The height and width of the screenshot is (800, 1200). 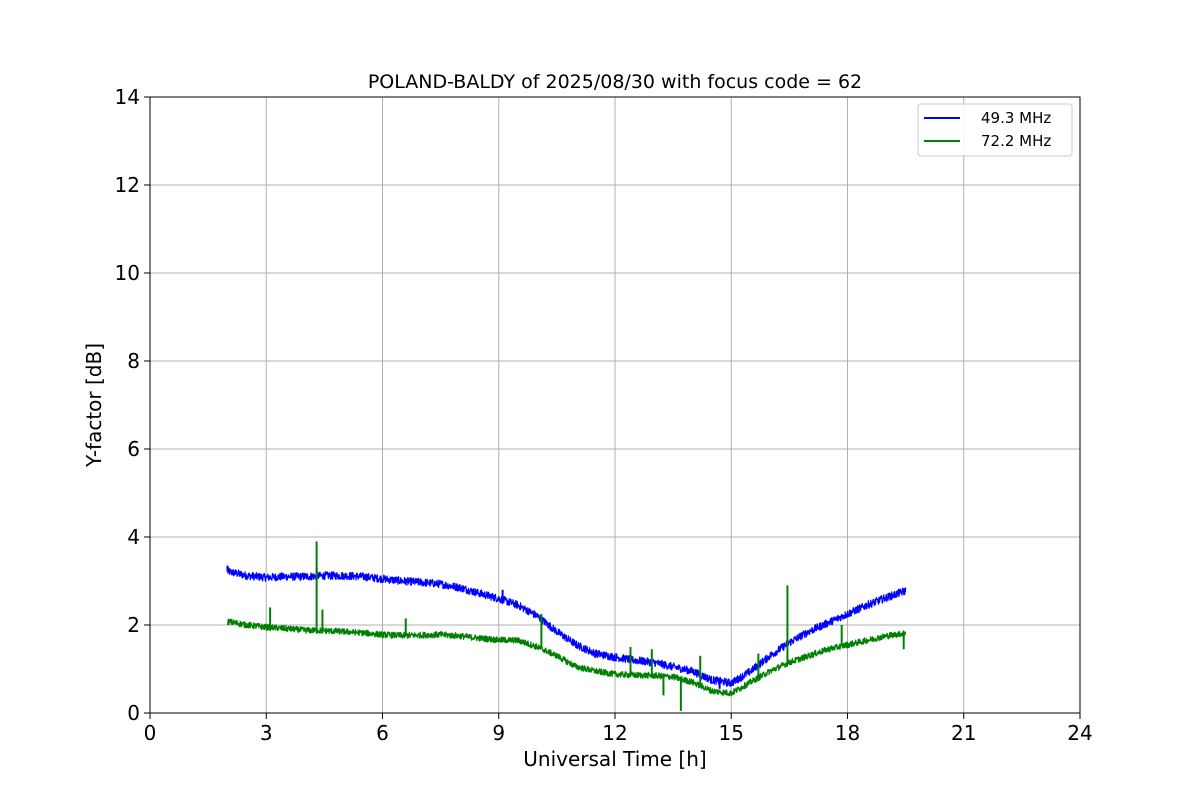 What do you see at coordinates (127, 97) in the screenshot?
I see `y-tick-label: 14` at bounding box center [127, 97].